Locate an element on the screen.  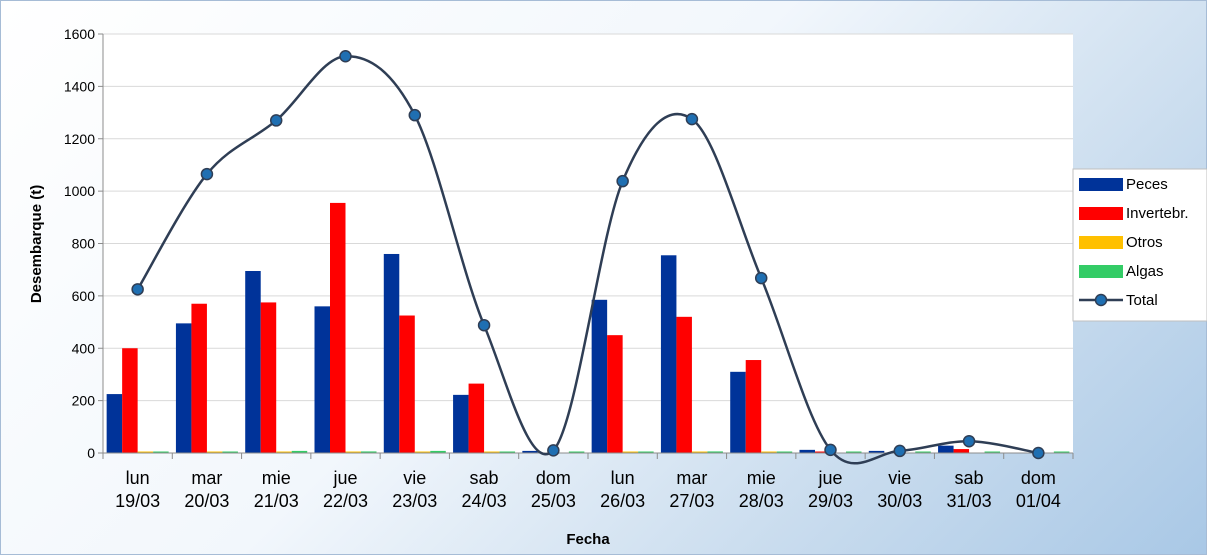
y-tick-label: 200 is located at coordinates (84, 401).